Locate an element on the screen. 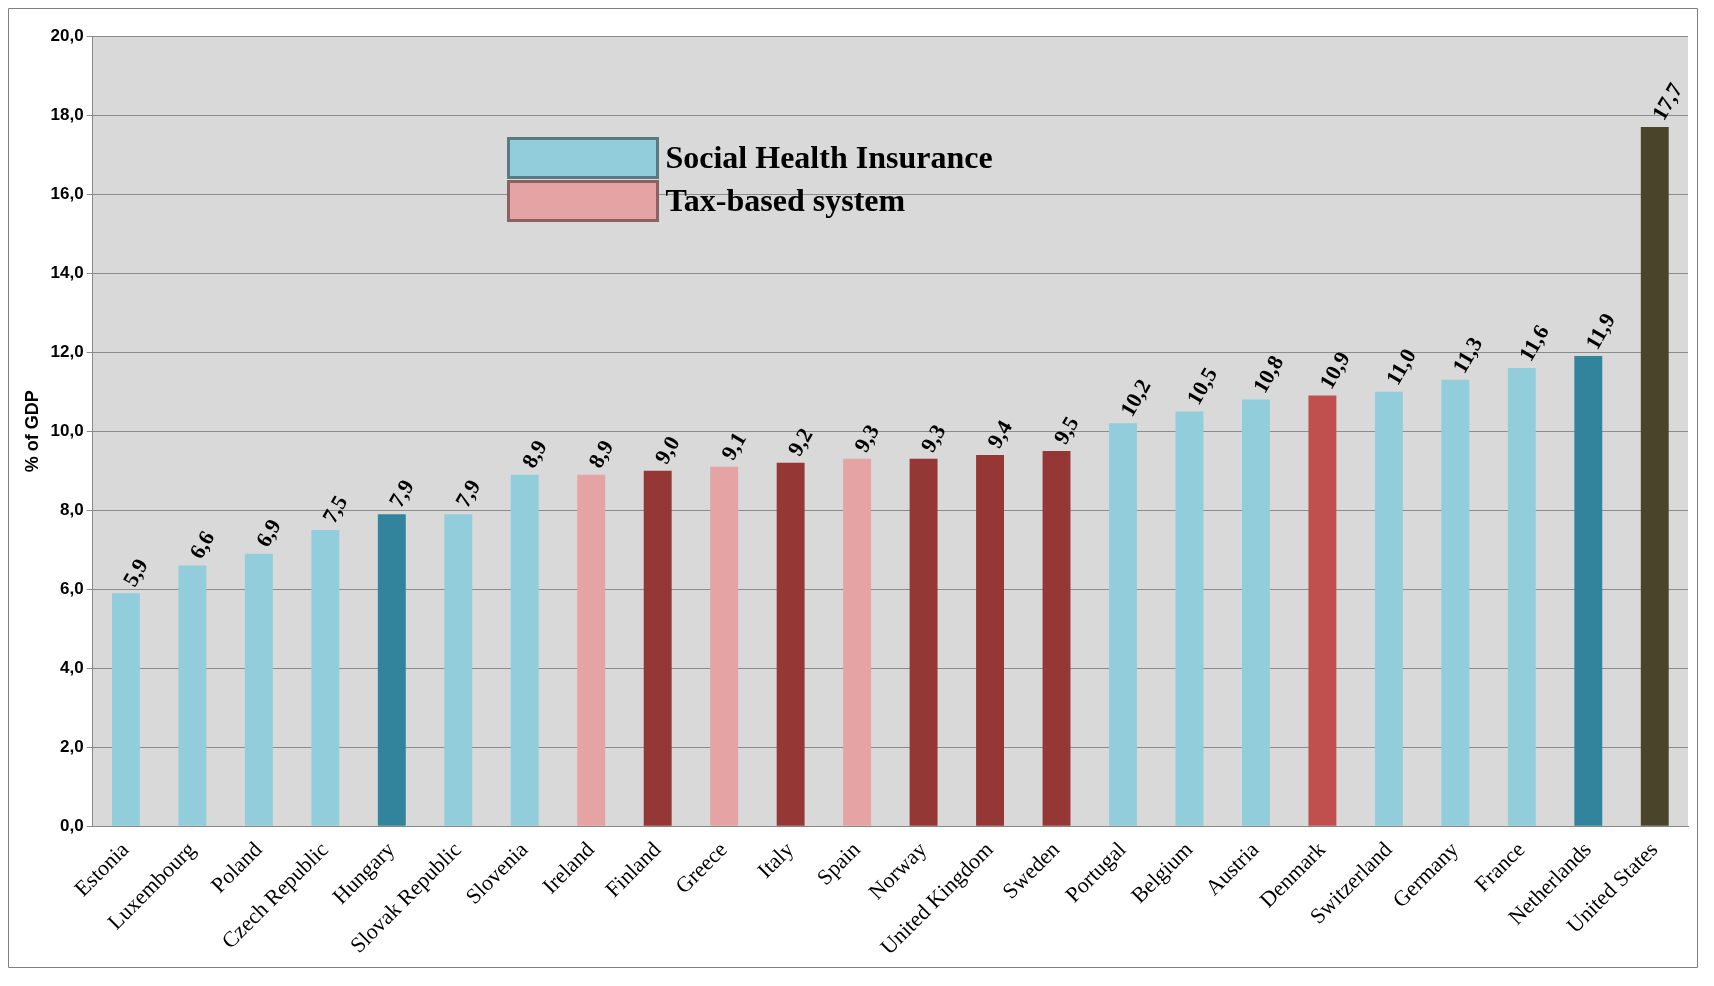 The height and width of the screenshot is (986, 1714). data-label: 6,9 is located at coordinates (268, 533).